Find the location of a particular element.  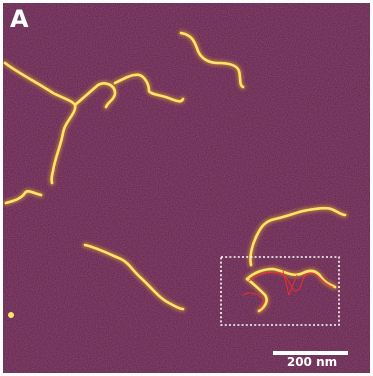

scale-bar-label: 200 nm is located at coordinates (312, 362).